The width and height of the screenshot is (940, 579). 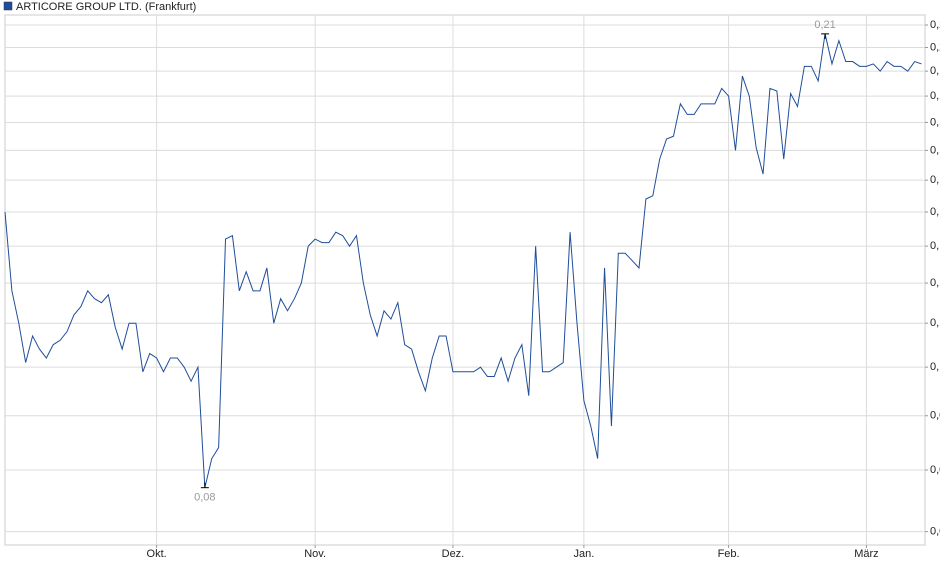 What do you see at coordinates (935, 122) in the screenshot?
I see `y-tick-label: 0,17` at bounding box center [935, 122].